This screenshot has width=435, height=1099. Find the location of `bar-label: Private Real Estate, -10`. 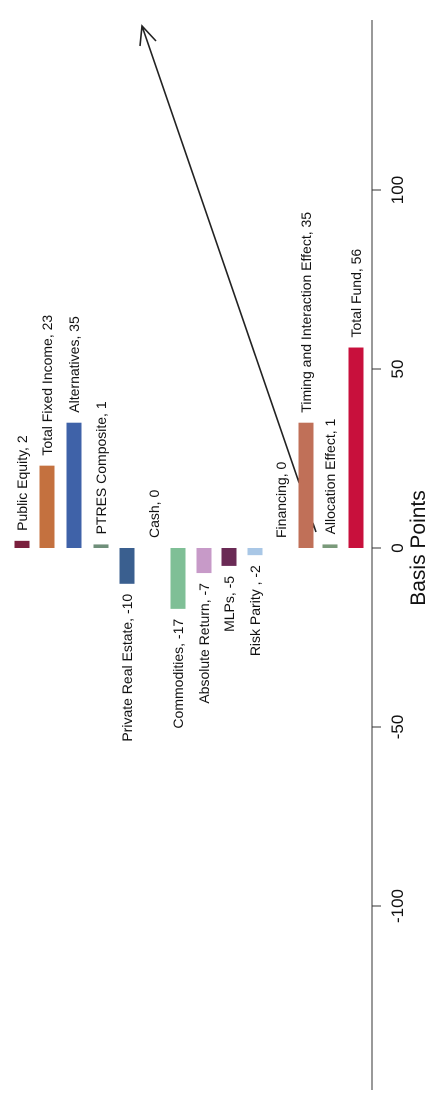

bar-label: Private Real Estate, -10 is located at coordinates (127, 668).